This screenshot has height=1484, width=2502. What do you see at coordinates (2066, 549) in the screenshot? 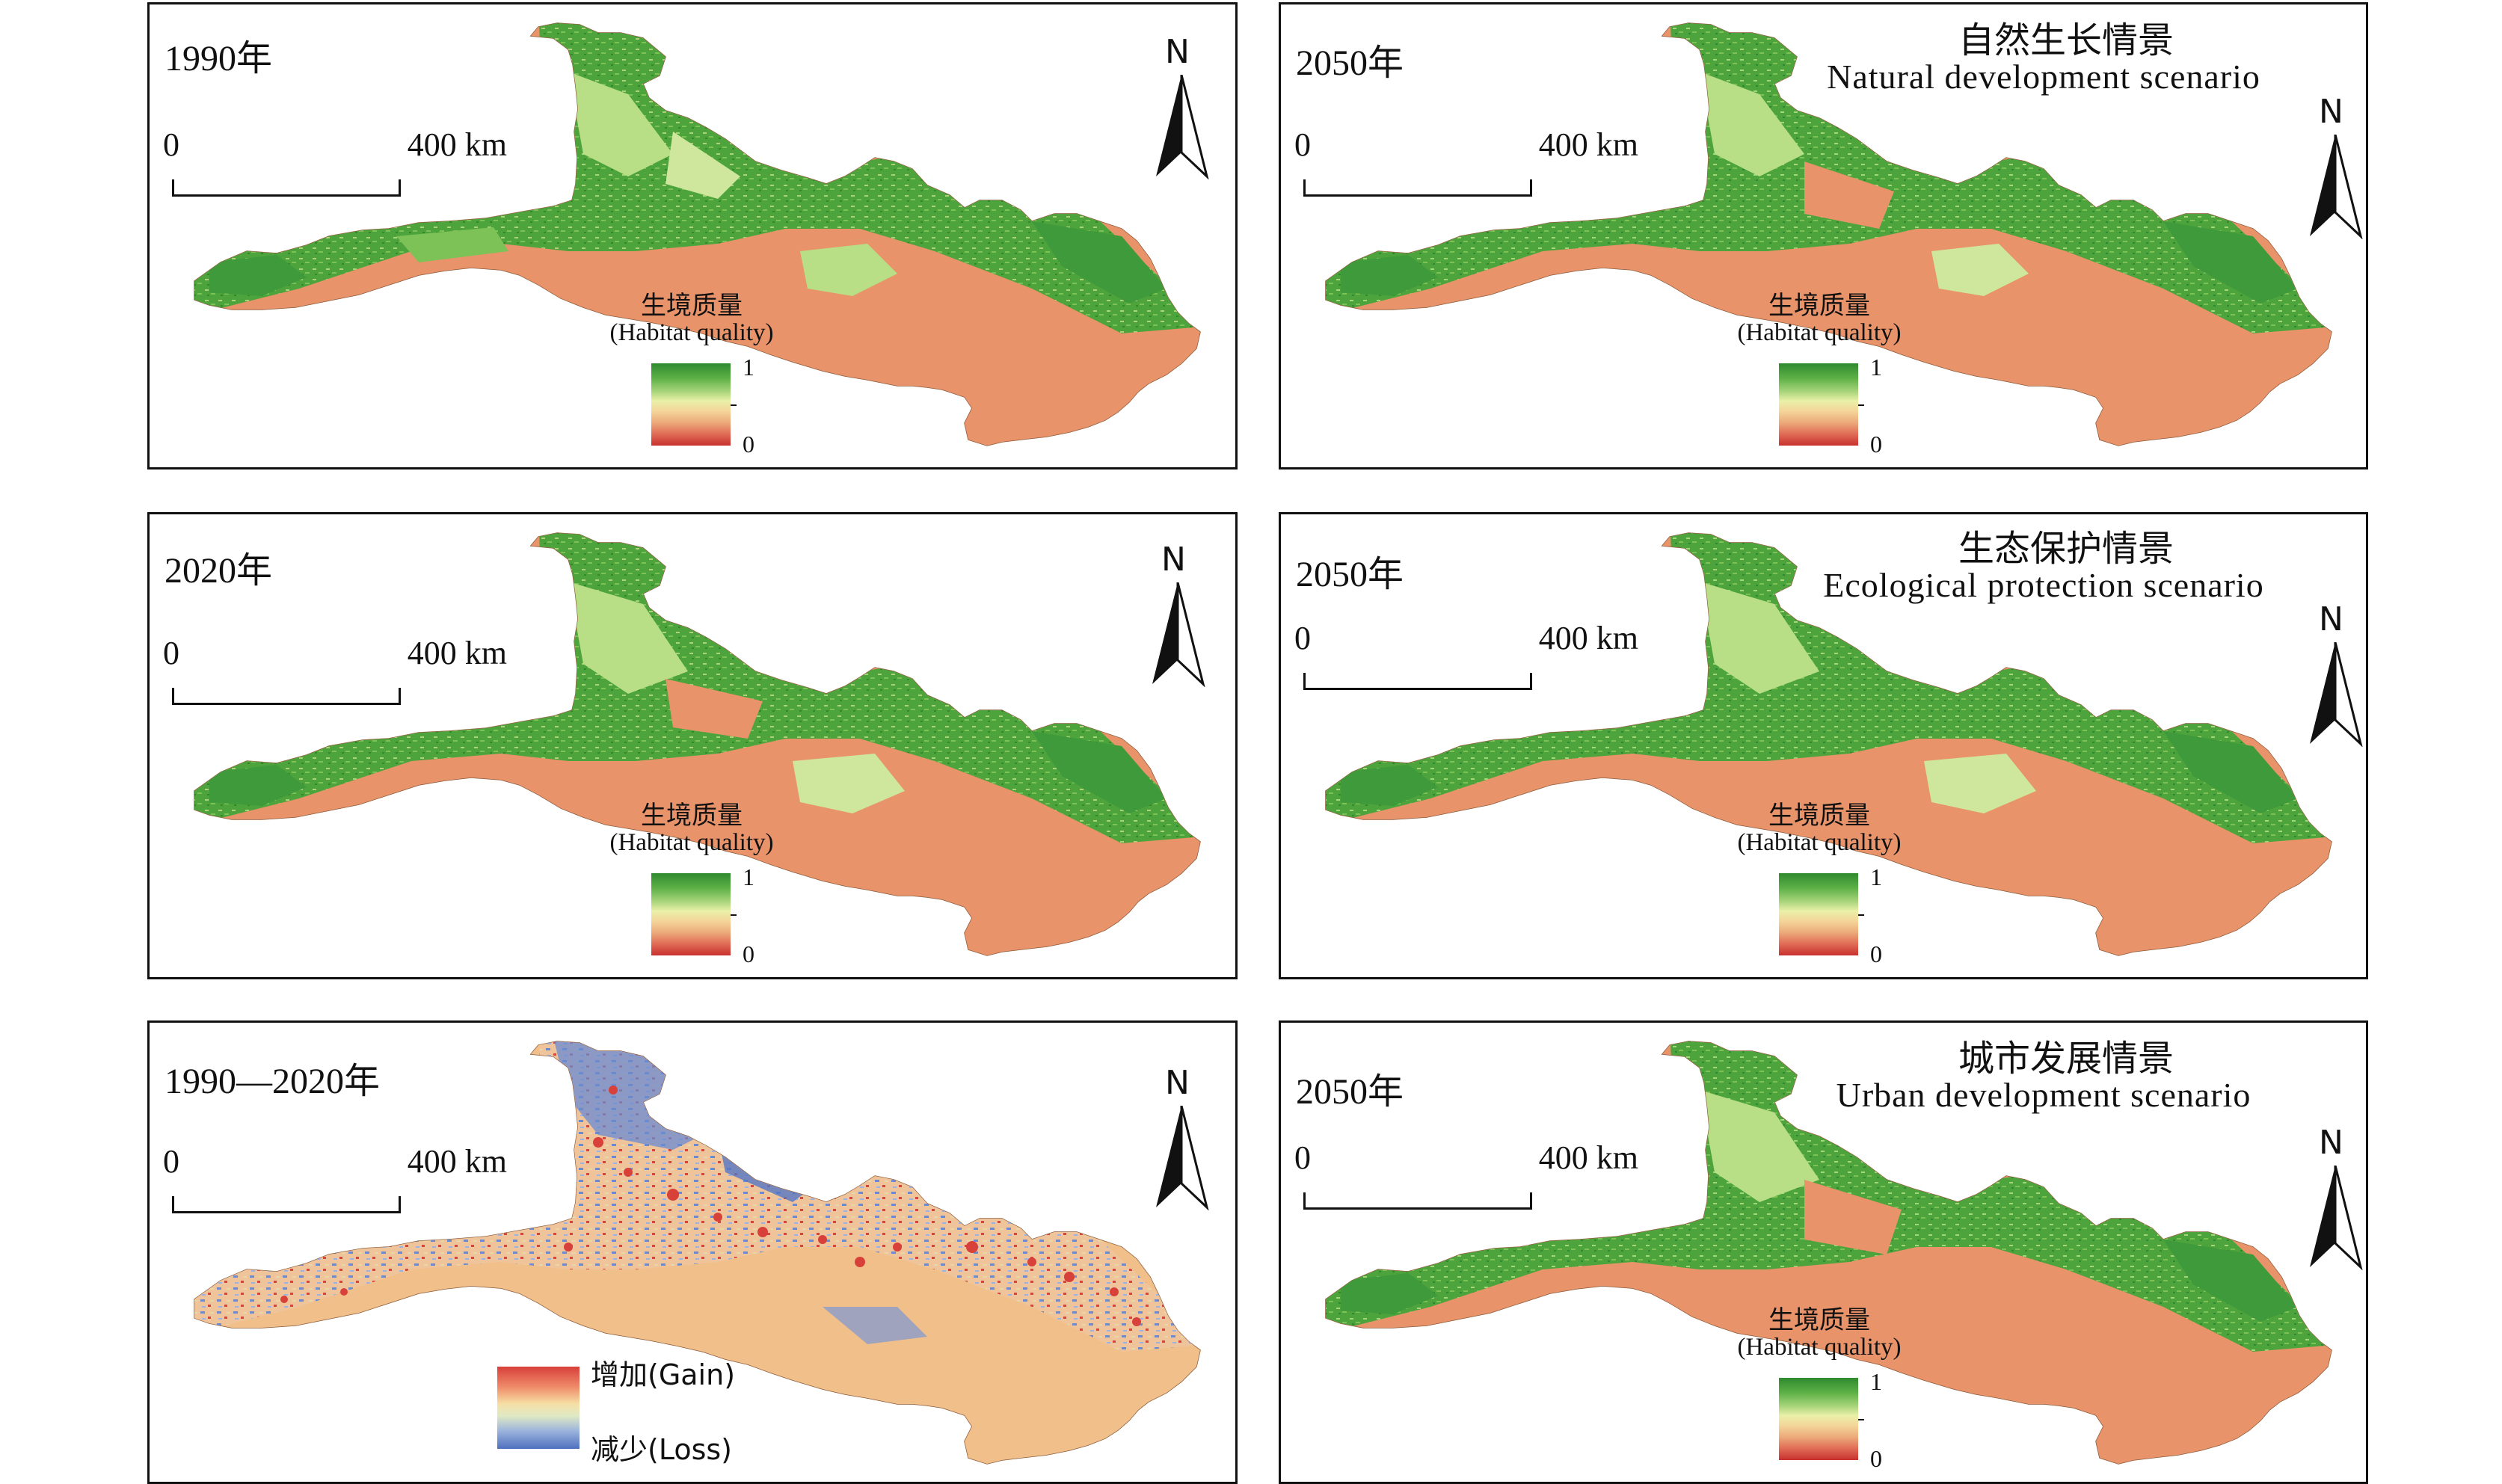
I see `scenario-name-cn: 生态保护情景` at bounding box center [2066, 549].